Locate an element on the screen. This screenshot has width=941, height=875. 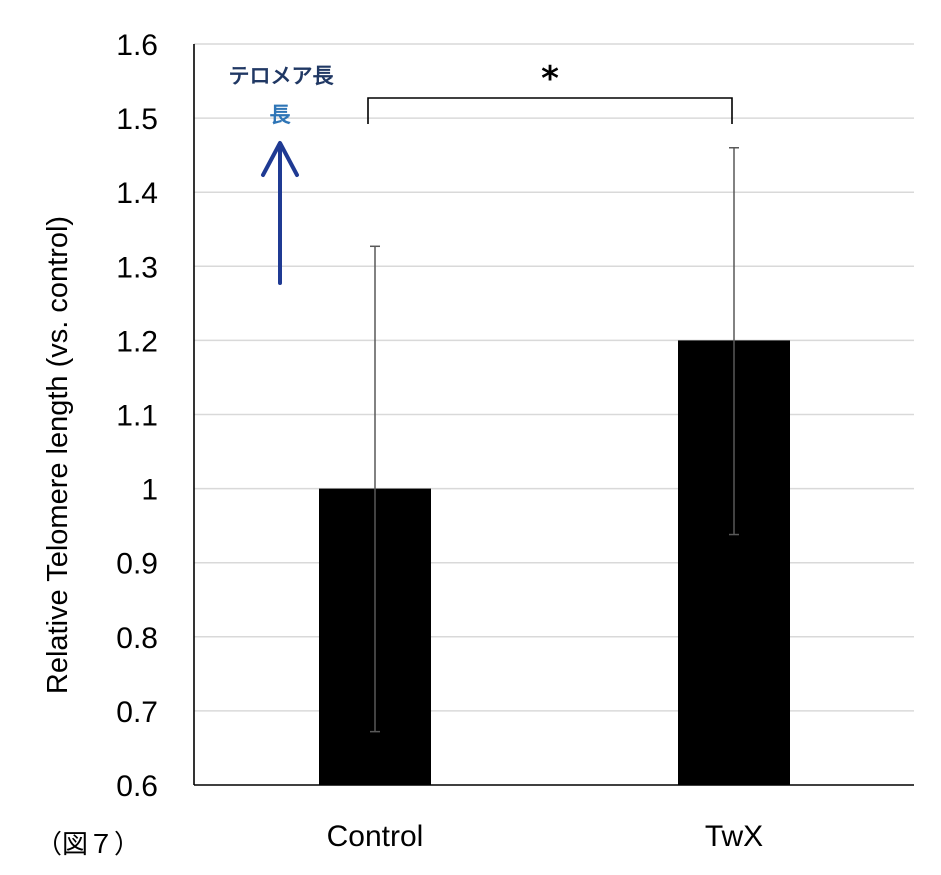
x-tick-labels: Control TwX is located at coordinates (545, 836).